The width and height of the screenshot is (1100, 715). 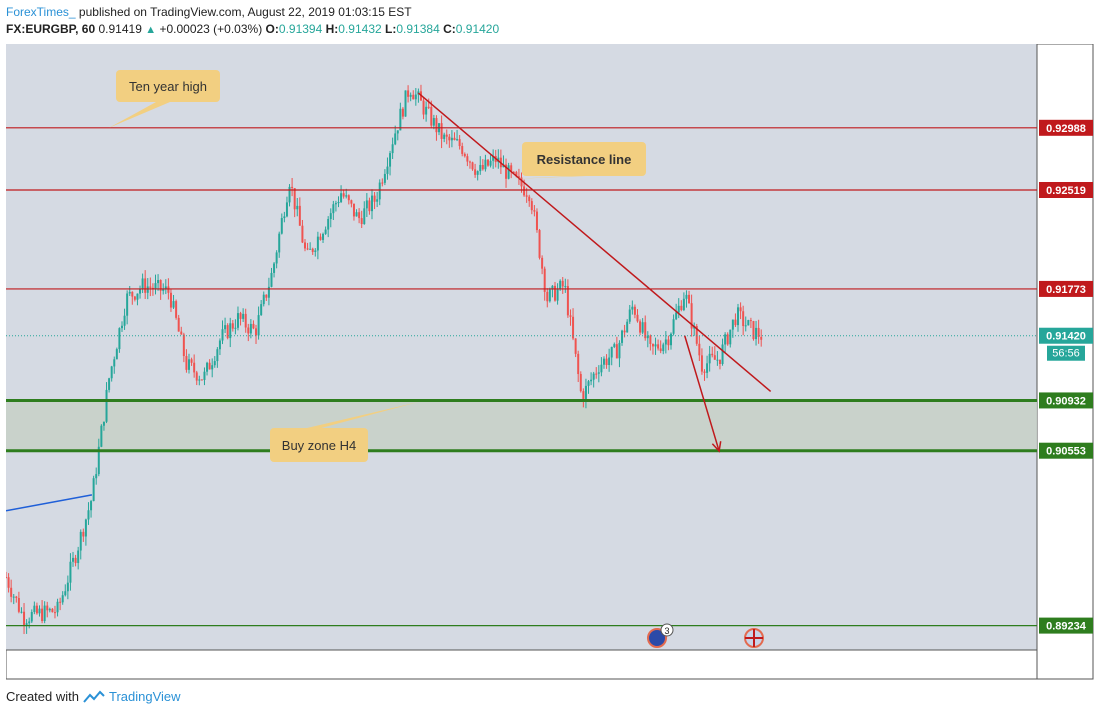 I want to click on low-label: L:, so click(x=391, y=29).